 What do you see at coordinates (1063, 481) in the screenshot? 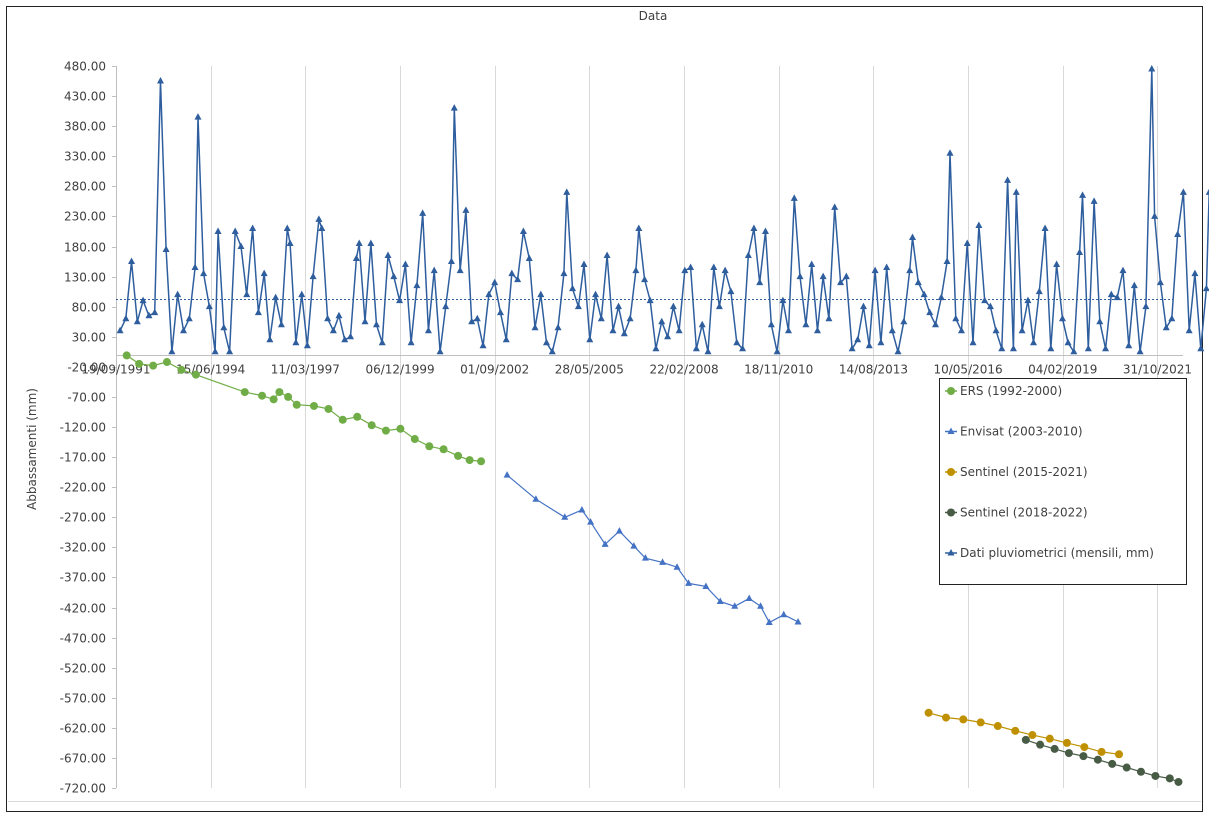
I see `legend-box` at bounding box center [1063, 481].